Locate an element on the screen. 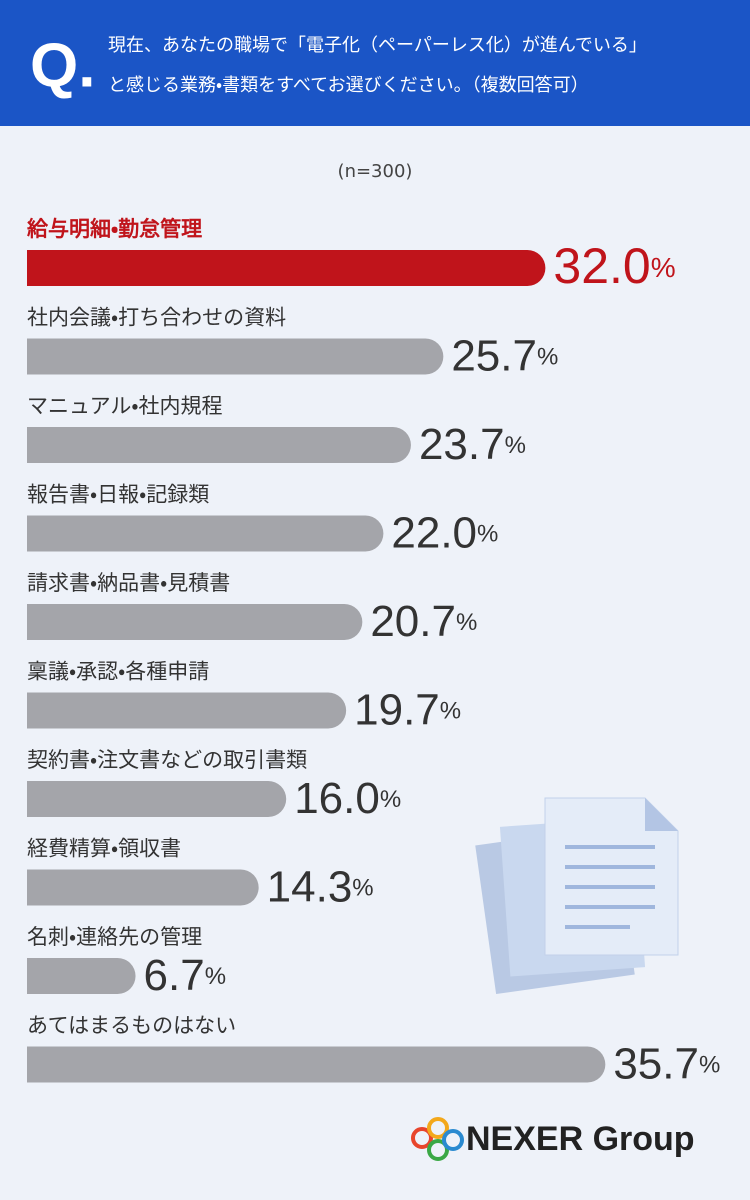 This screenshot has width=750, height=1200. value-label: 23.7% is located at coordinates (472, 444).